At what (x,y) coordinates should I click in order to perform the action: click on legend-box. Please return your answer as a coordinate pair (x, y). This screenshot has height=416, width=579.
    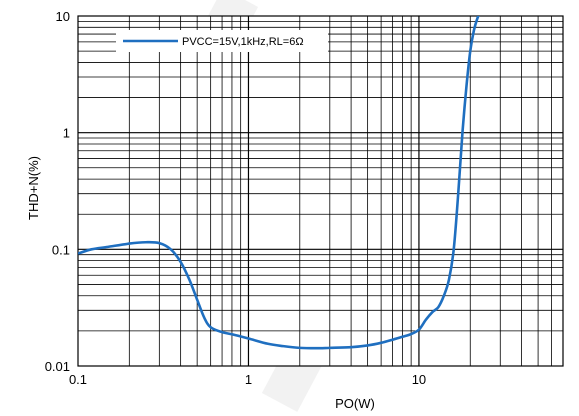
    Looking at the image, I should click on (222, 41).